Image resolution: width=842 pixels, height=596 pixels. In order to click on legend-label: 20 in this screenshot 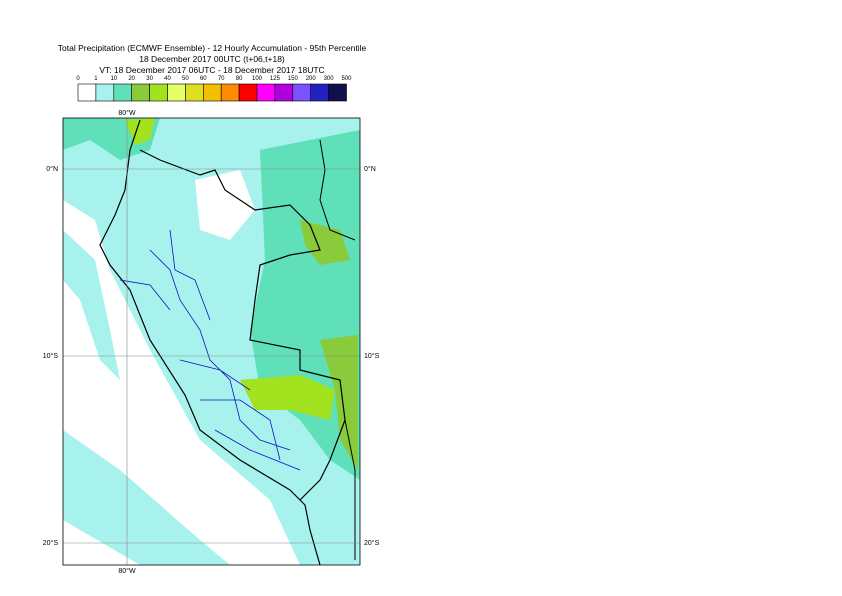, I will do `click(131, 79)`.